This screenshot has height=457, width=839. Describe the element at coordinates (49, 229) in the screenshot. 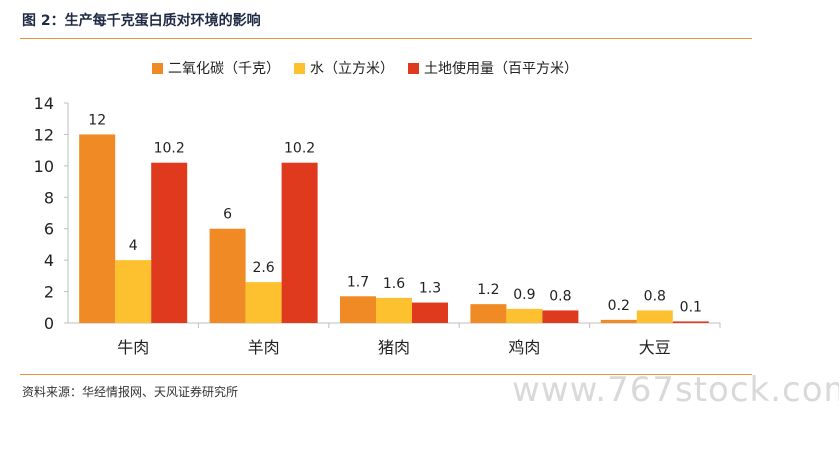

I see `y-tick-label: 6` at that location.